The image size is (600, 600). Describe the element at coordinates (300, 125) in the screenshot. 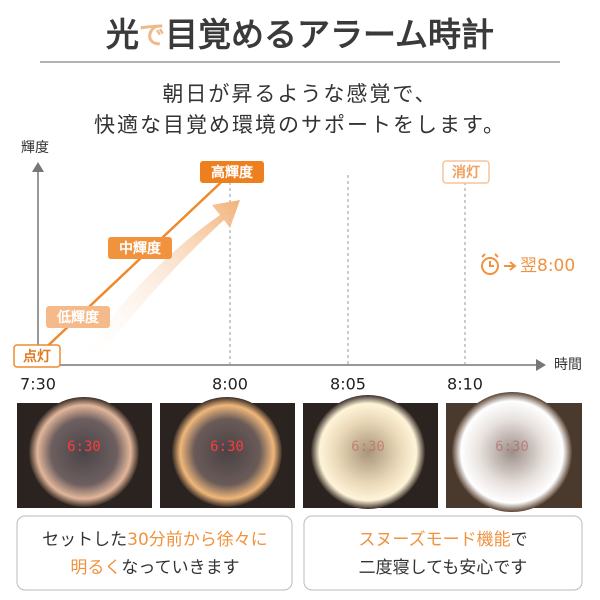

I see `subtitle: 快適な目覚め環境のサポートをします。` at that location.